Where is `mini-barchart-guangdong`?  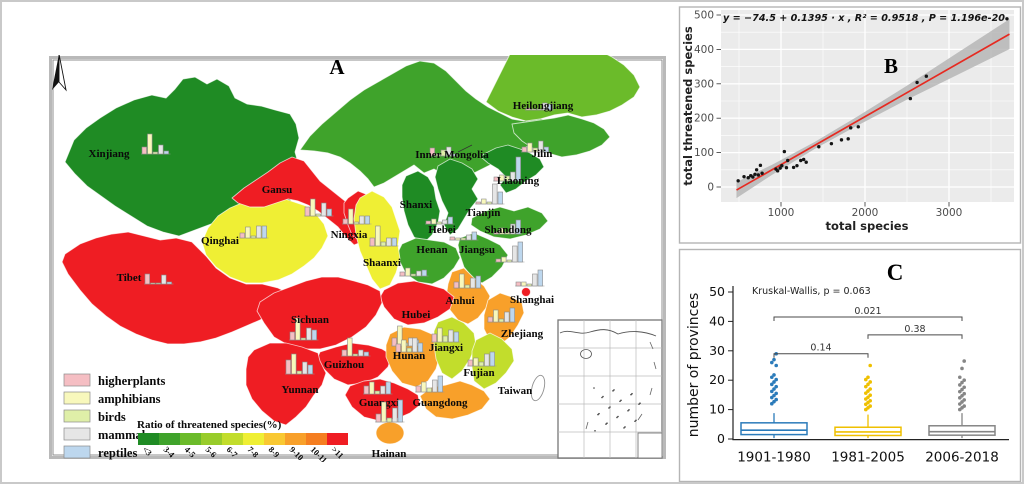
mini-barchart-guangdong is located at coordinates (430, 384).